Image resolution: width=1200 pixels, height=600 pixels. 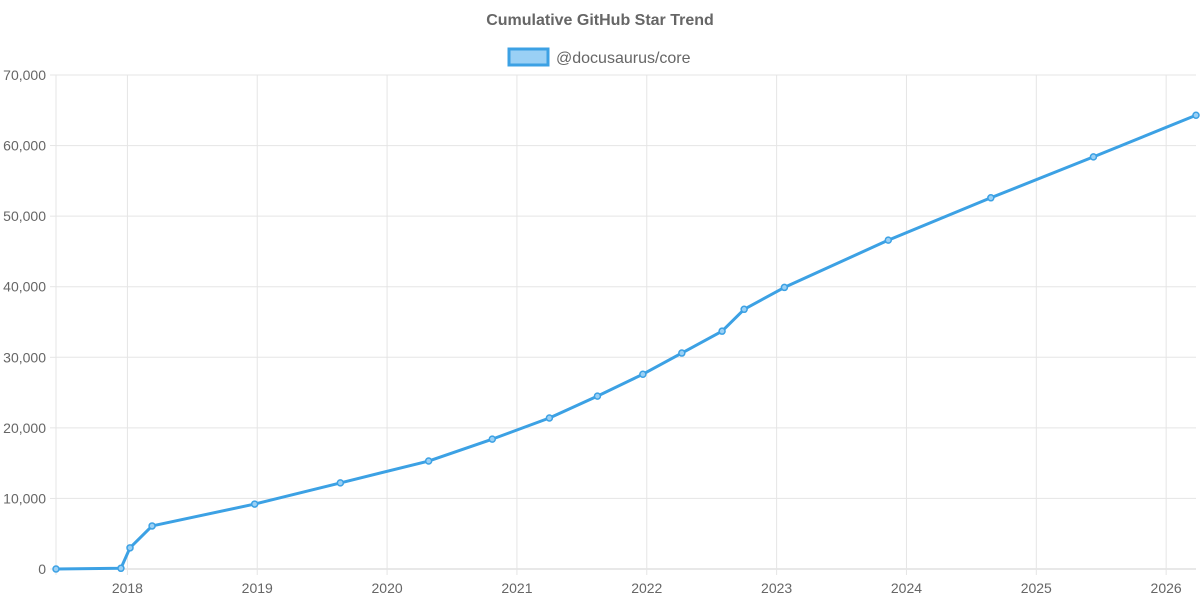 I want to click on x-axis-tick-labels: 2018 2019 2020 2021 2022 2023 2024 2025 2026, so click(x=647, y=588).